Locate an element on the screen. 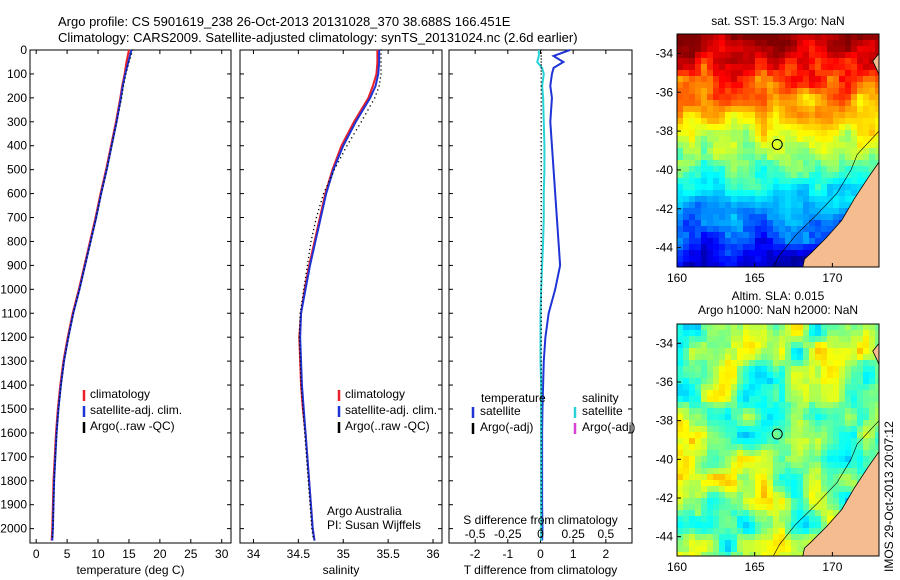 Image resolution: width=900 pixels, height=580 pixels. difference-top-tick-label: 0.5 is located at coordinates (606, 534).